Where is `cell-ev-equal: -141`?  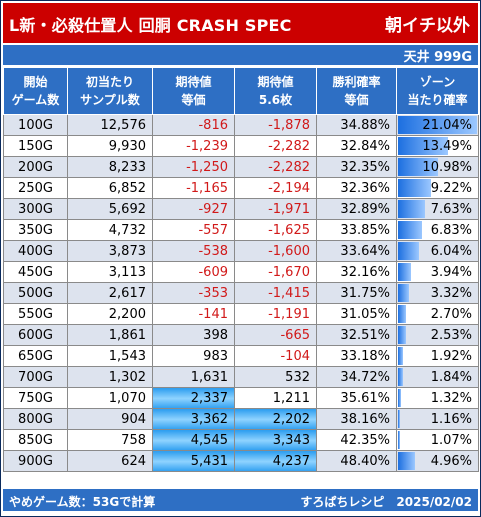
cell-ev-equal: -141 is located at coordinates (193, 314).